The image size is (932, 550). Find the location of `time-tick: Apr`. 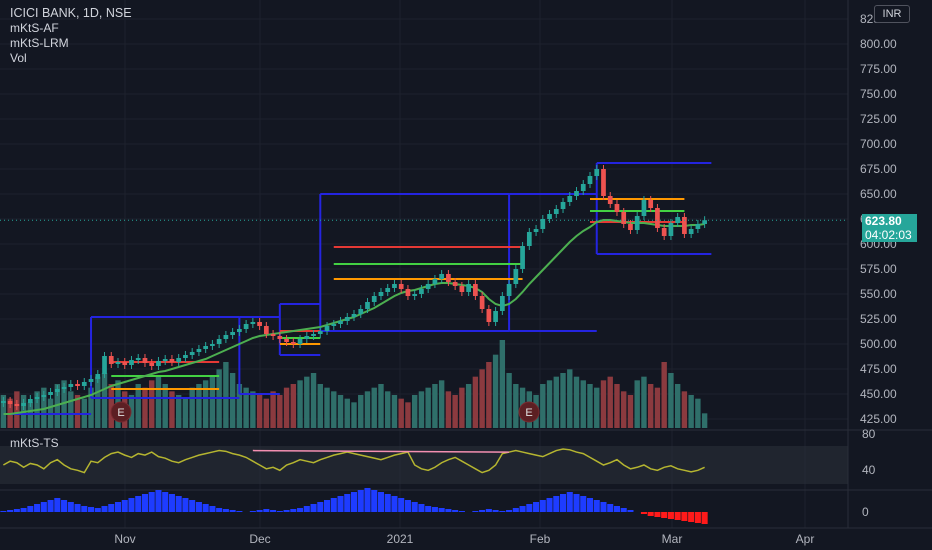

time-tick: Apr is located at coordinates (805, 539).